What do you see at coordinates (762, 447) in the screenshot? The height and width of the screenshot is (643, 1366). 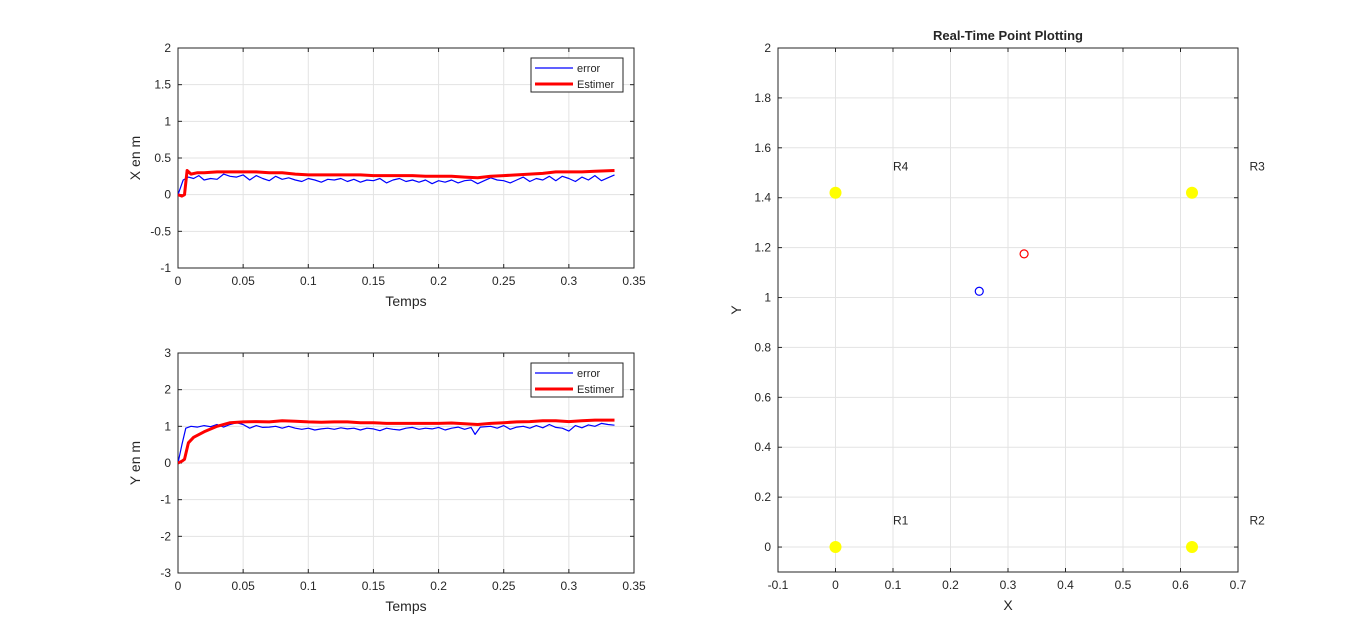 I see `y-tick-label: 0.4` at bounding box center [762, 447].